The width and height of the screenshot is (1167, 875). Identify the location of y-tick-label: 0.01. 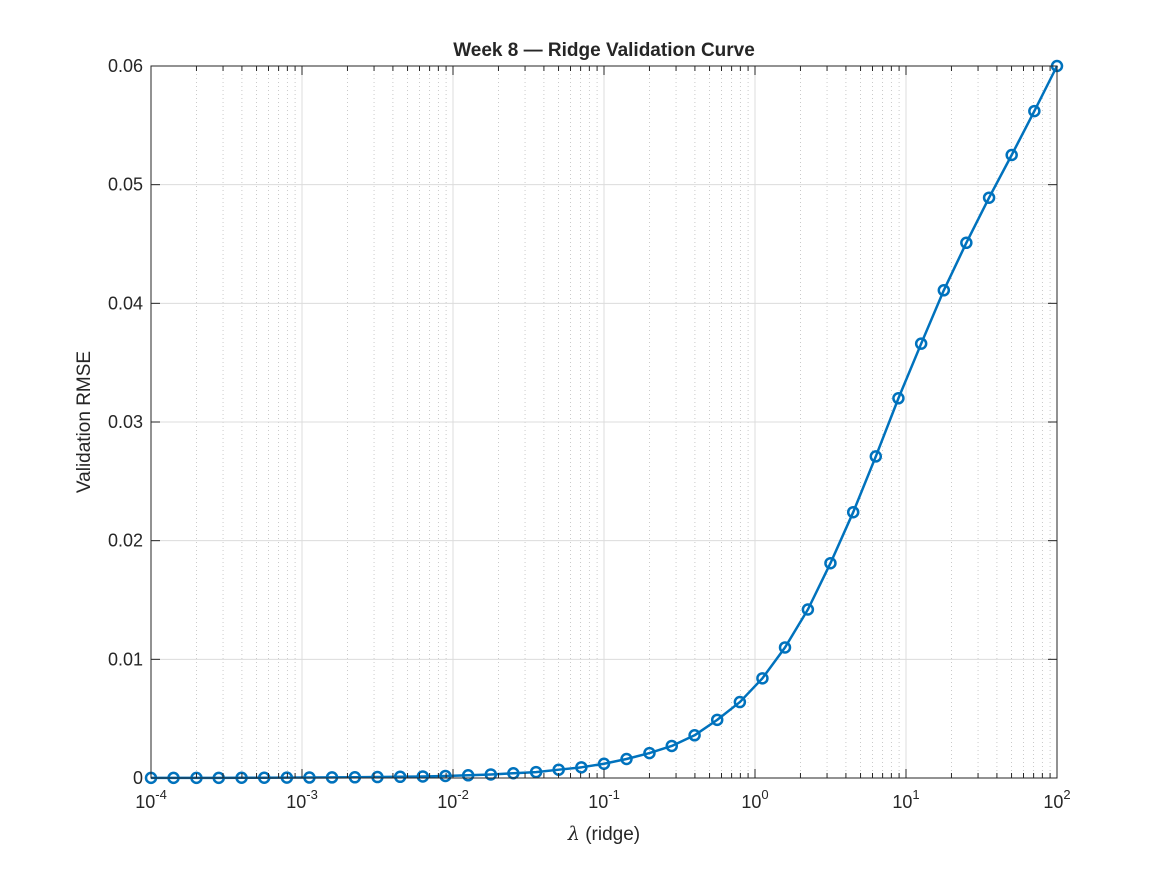
(125, 659).